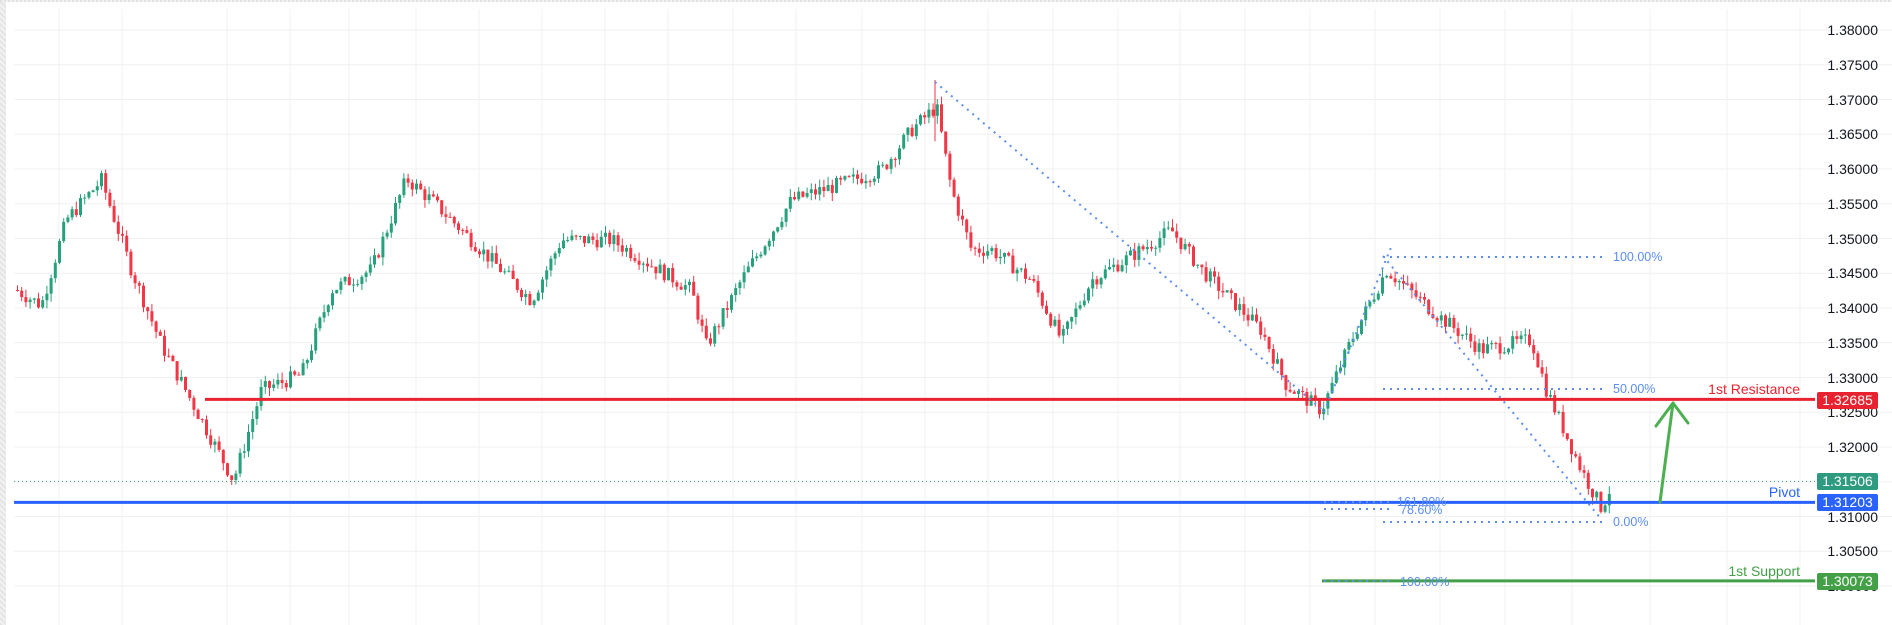 The width and height of the screenshot is (1892, 625). Describe the element at coordinates (1638, 257) in the screenshot. I see `fib-label-100-top: 100.00%` at that location.